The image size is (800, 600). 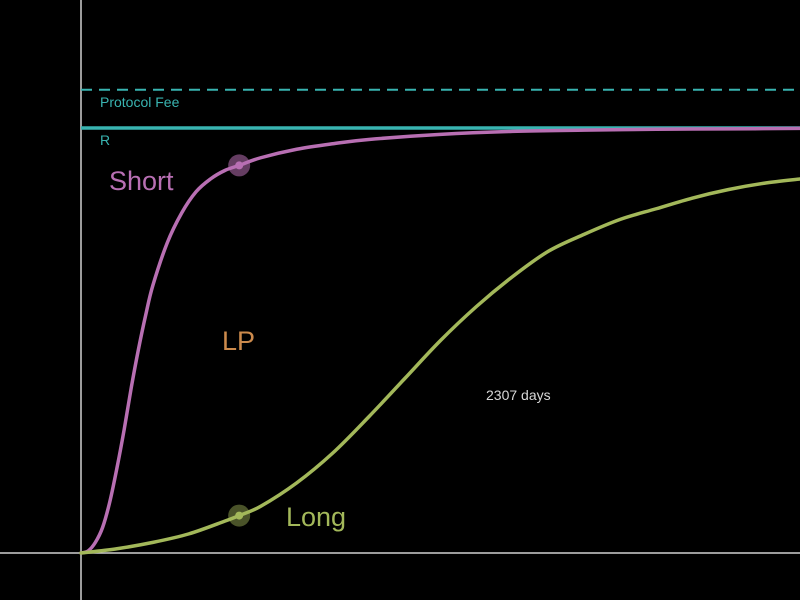 I want to click on lp-region-label: LP, so click(x=238, y=341).